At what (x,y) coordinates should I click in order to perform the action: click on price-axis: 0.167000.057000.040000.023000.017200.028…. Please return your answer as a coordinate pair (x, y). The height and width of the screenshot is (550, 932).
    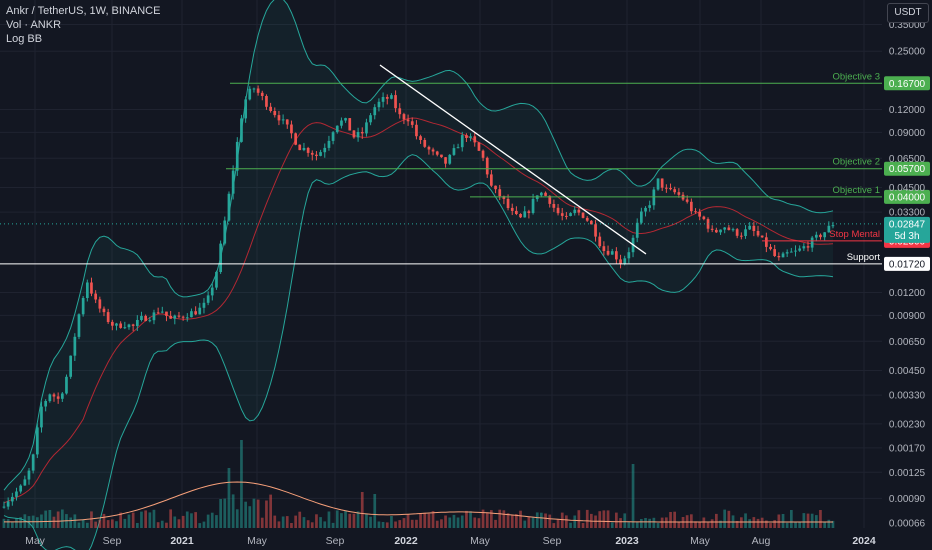
    Looking at the image, I should click on (907, 275).